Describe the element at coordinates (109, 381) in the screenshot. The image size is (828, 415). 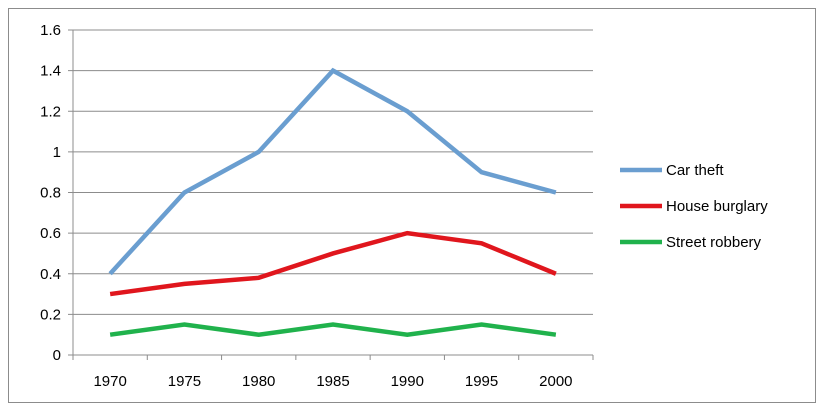
I see `x-tick-label: 1970` at that location.